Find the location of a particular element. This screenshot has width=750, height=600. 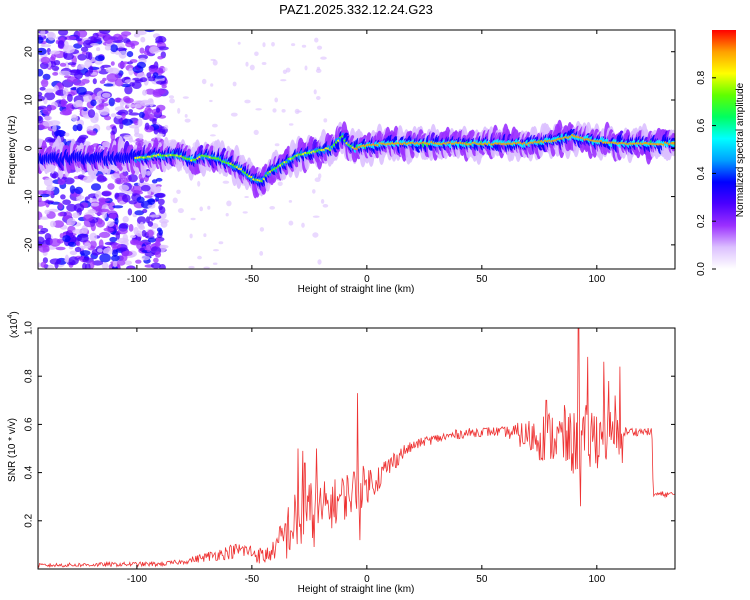

svg-text: (x104) is located at coordinates (13, 324).